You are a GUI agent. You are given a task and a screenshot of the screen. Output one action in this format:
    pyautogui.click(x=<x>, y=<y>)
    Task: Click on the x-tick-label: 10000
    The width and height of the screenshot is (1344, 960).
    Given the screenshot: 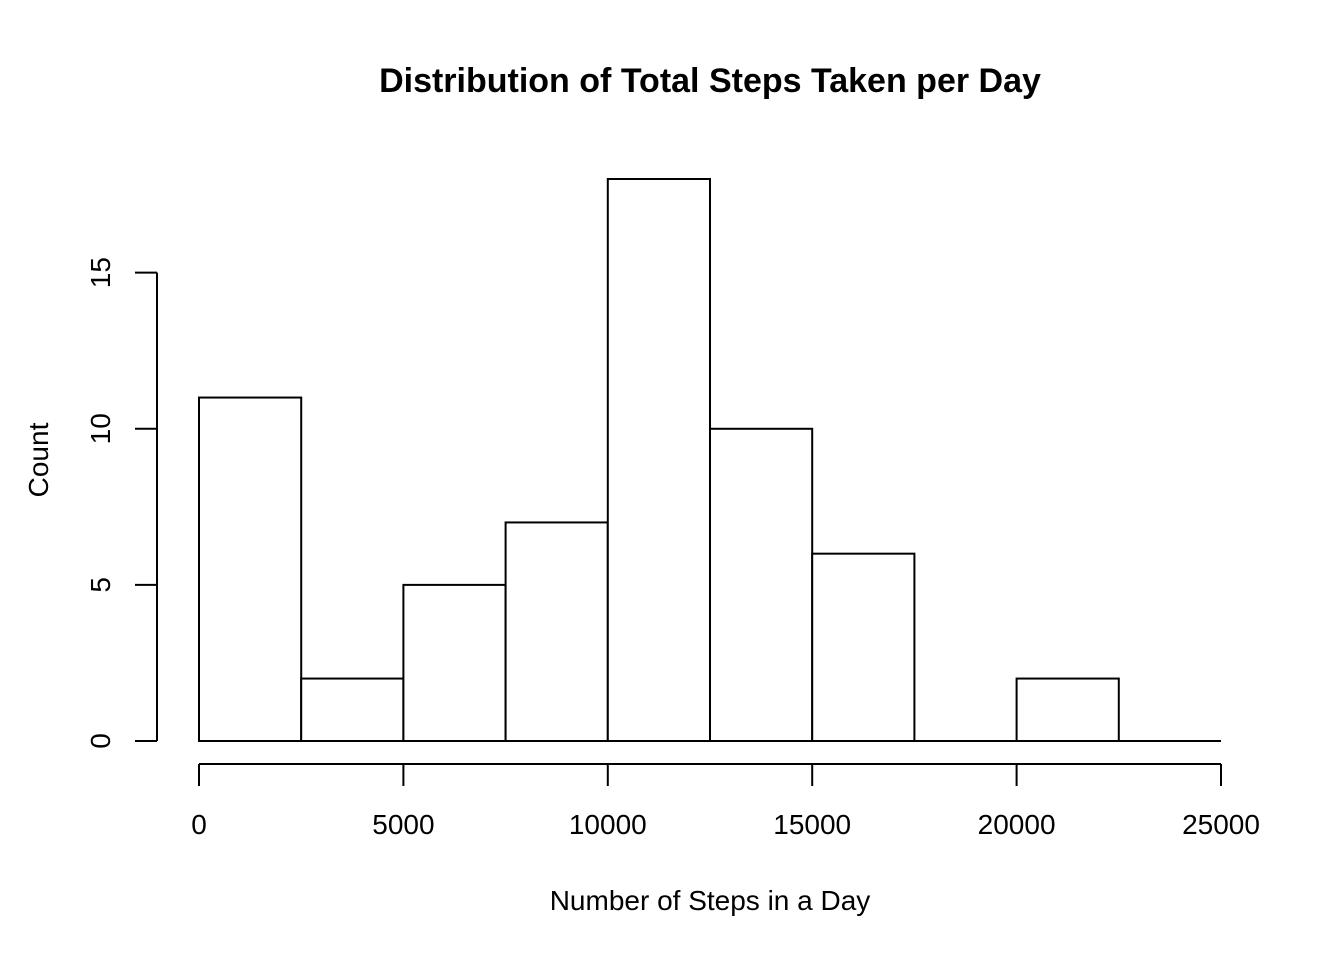 What is the action you would take?
    pyautogui.click(x=608, y=824)
    